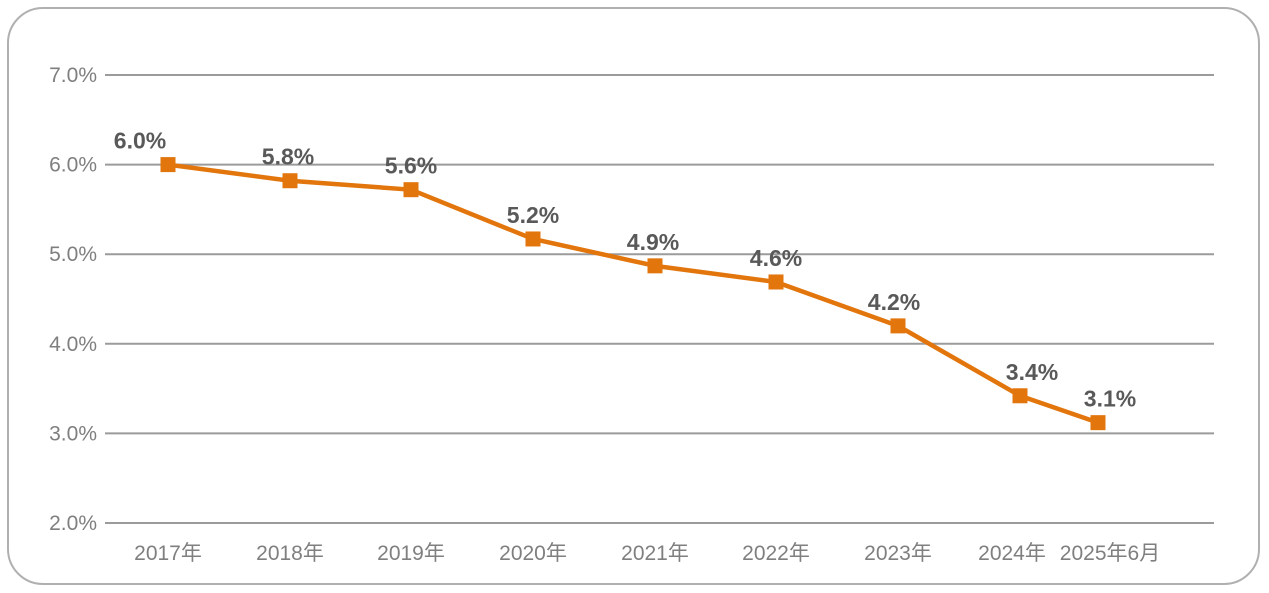  I want to click on x-axis-tick-label: 2024年, so click(1012, 553).